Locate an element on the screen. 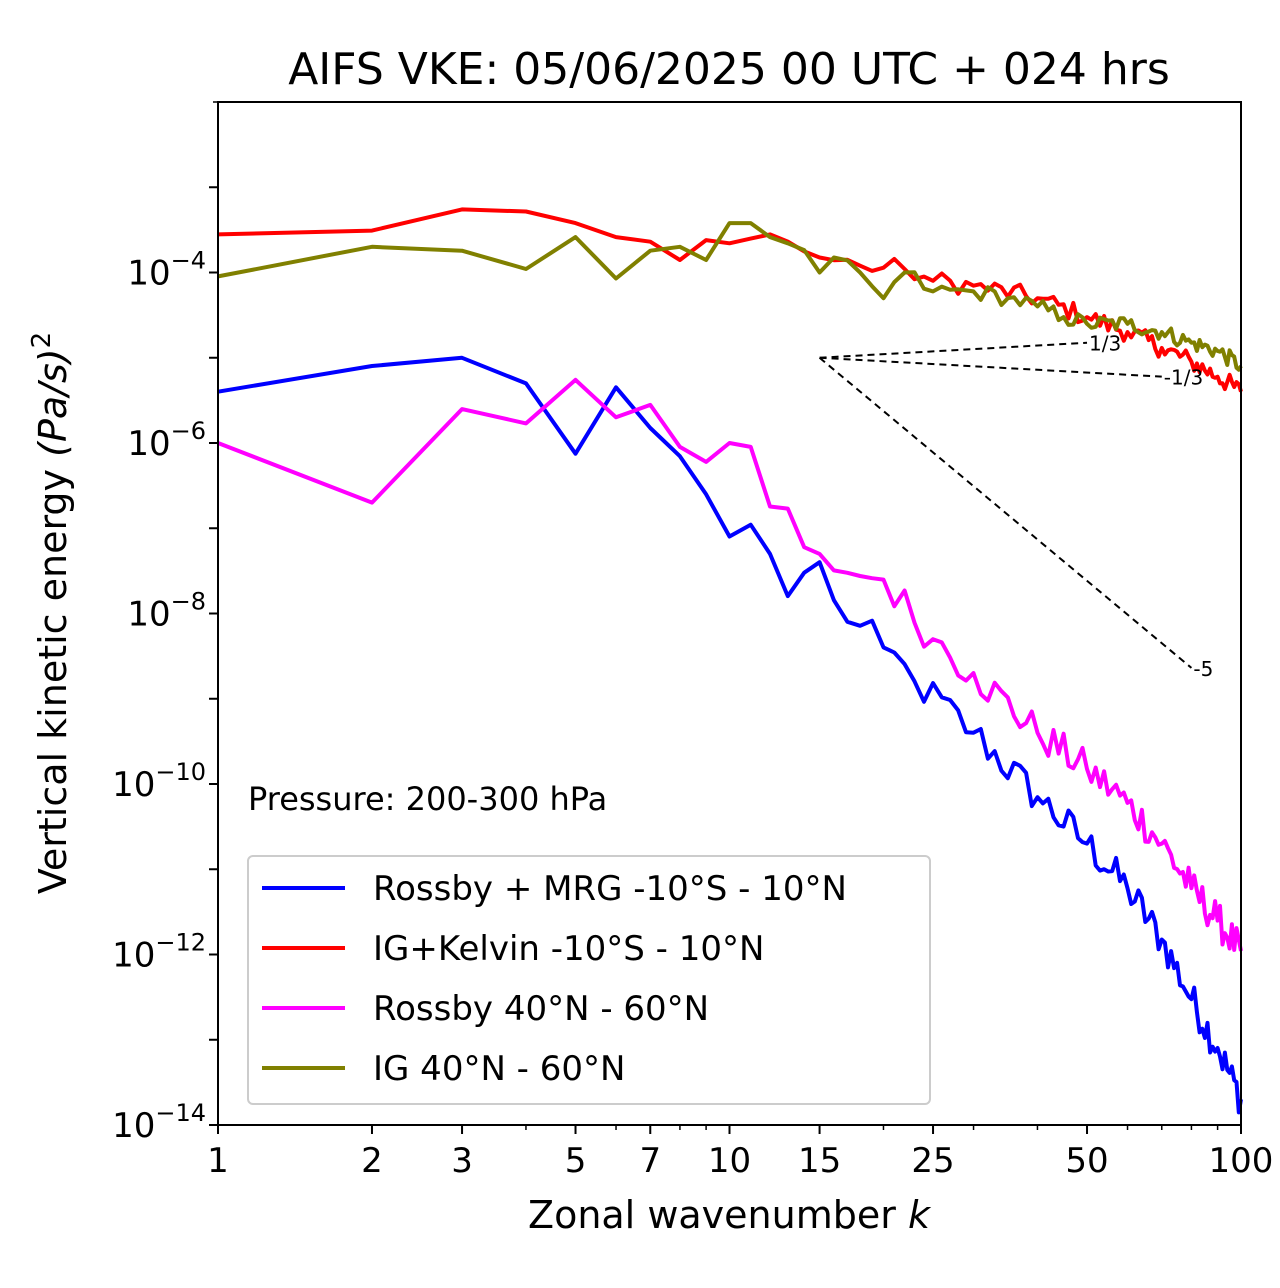  reference-slopes: 1/3 -1/3 -5 is located at coordinates (1015, 506).